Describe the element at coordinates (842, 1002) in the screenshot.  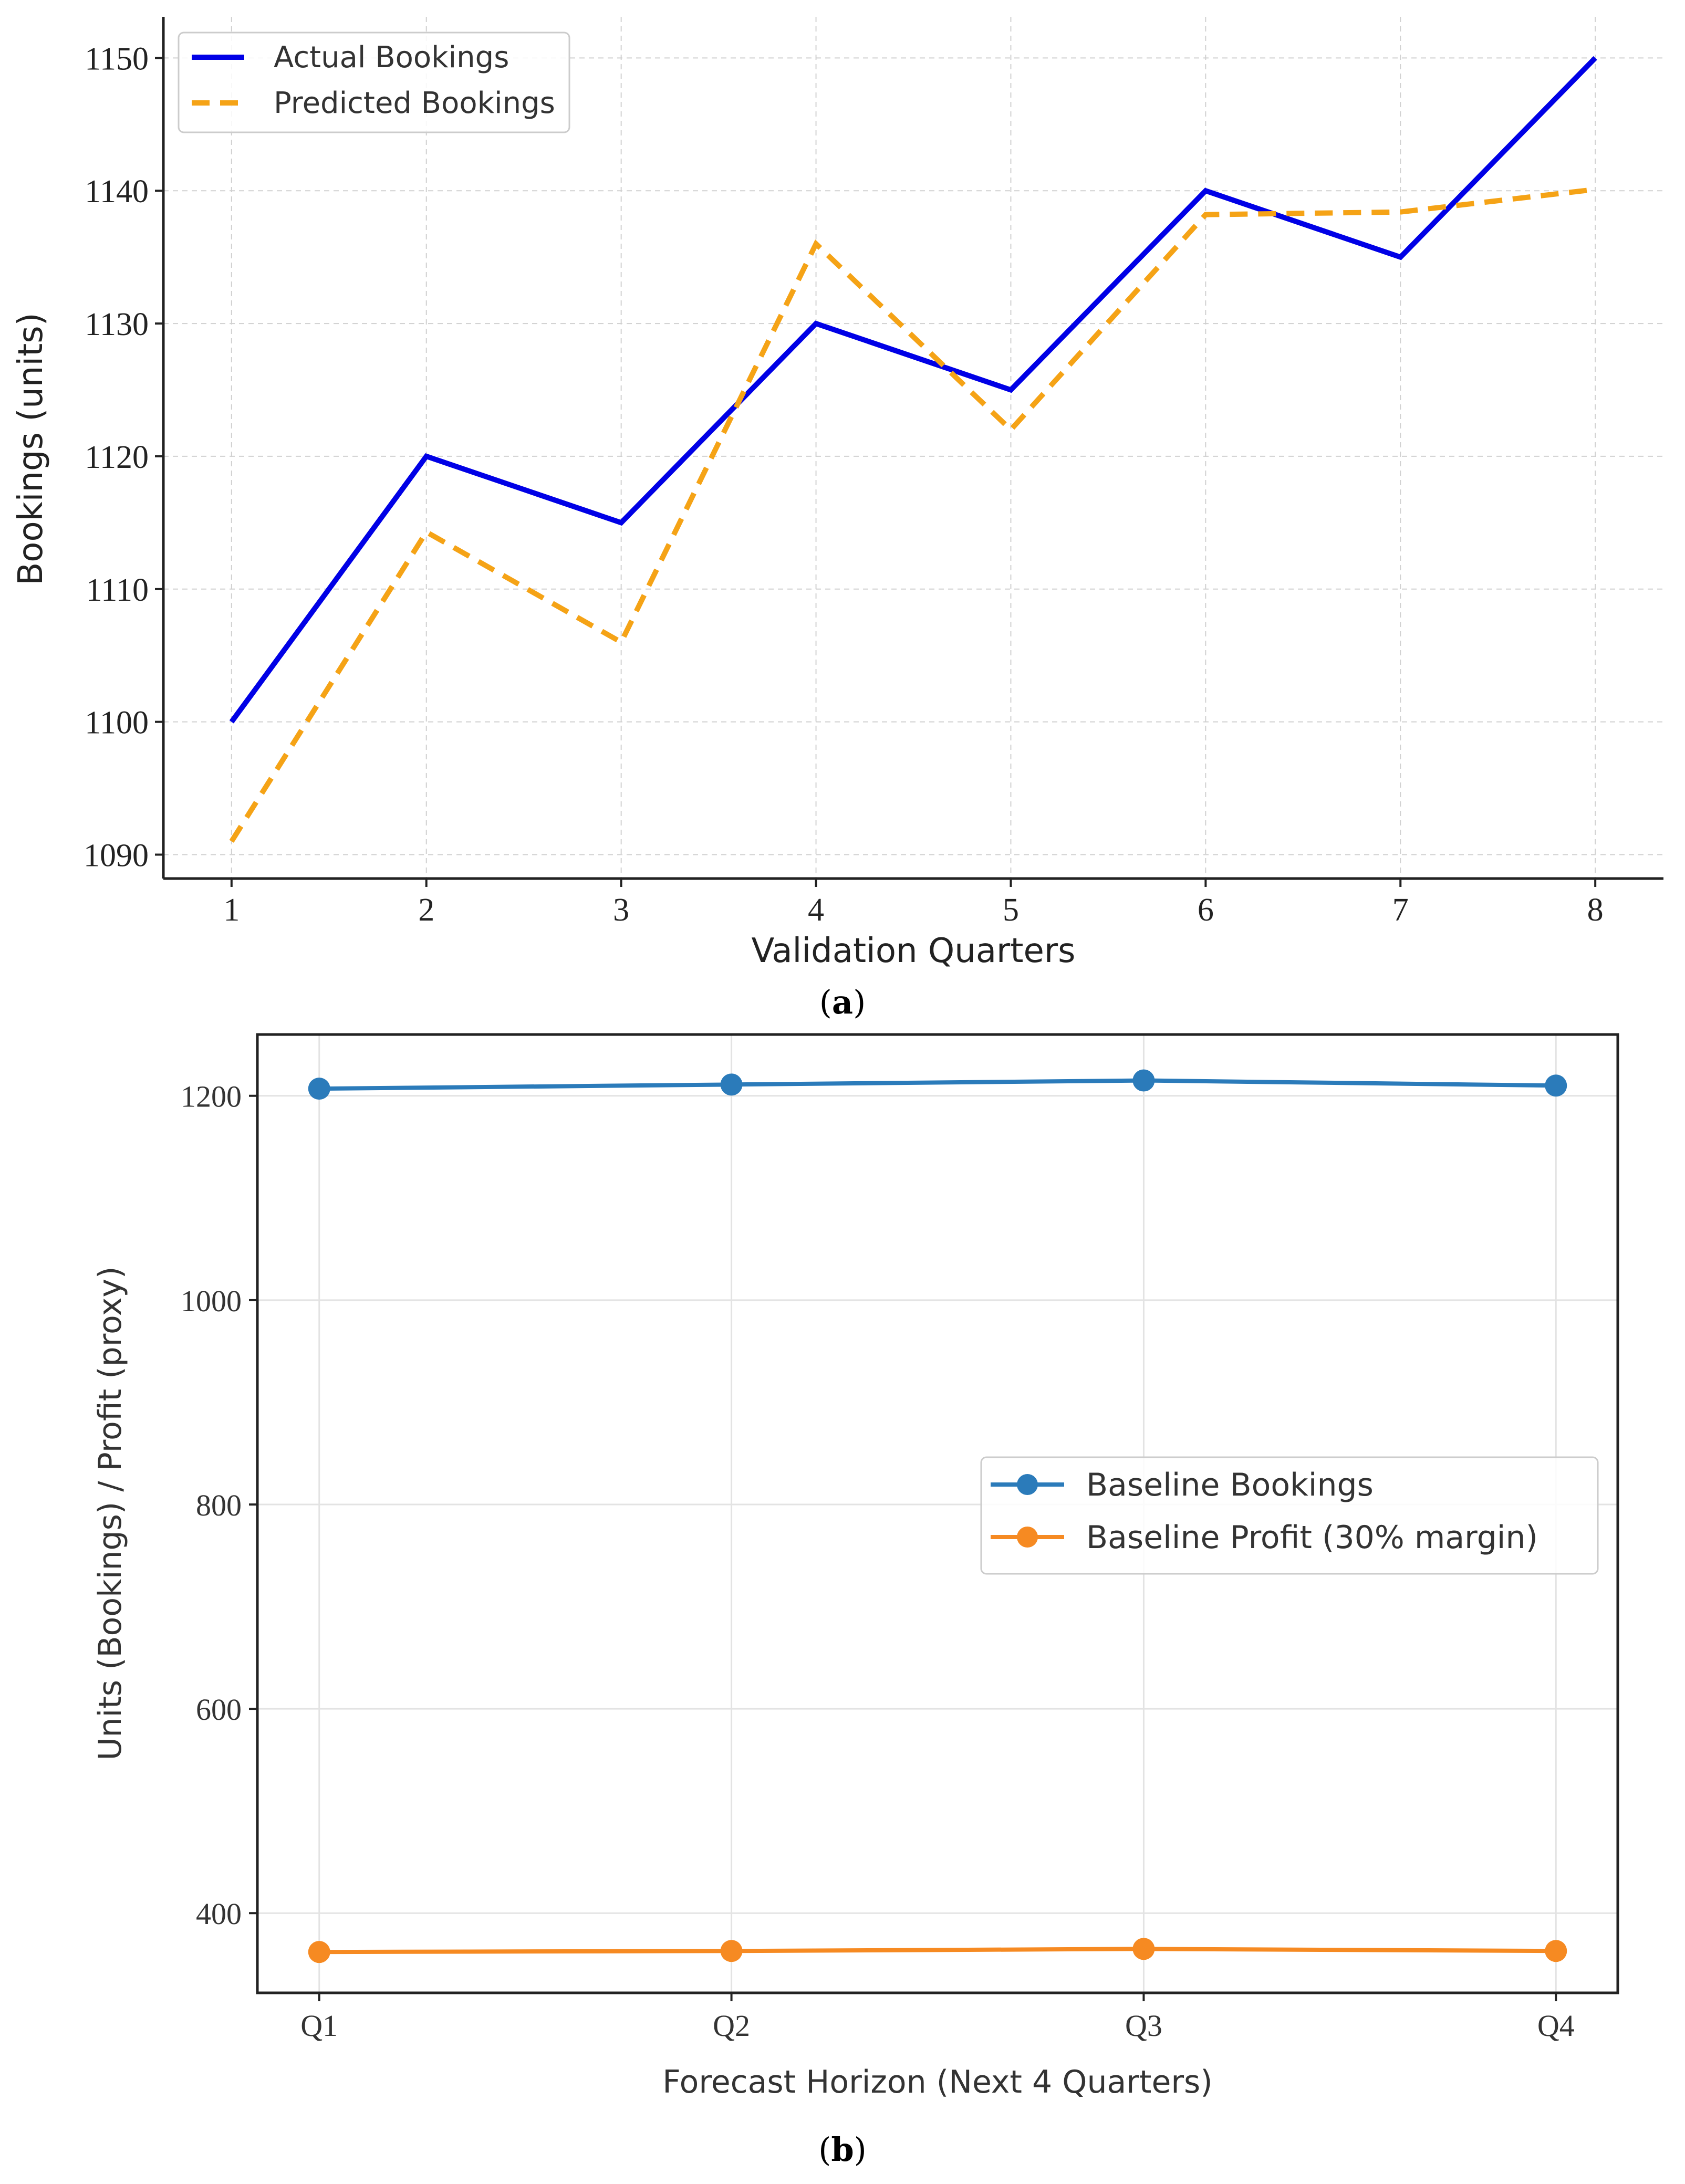
I see `panel-label-a: (a)` at that location.